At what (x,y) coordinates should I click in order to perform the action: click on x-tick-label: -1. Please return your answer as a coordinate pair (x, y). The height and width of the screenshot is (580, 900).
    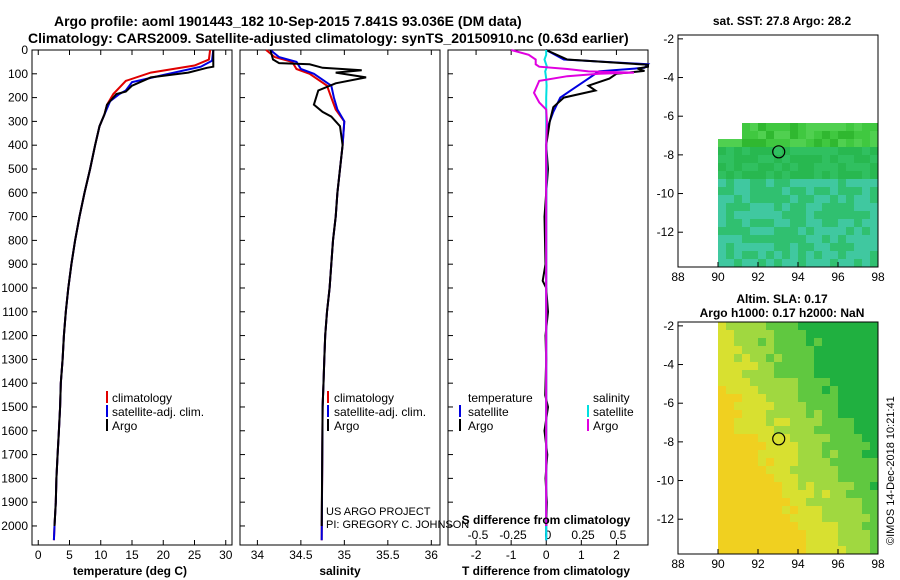
    Looking at the image, I should click on (511, 555).